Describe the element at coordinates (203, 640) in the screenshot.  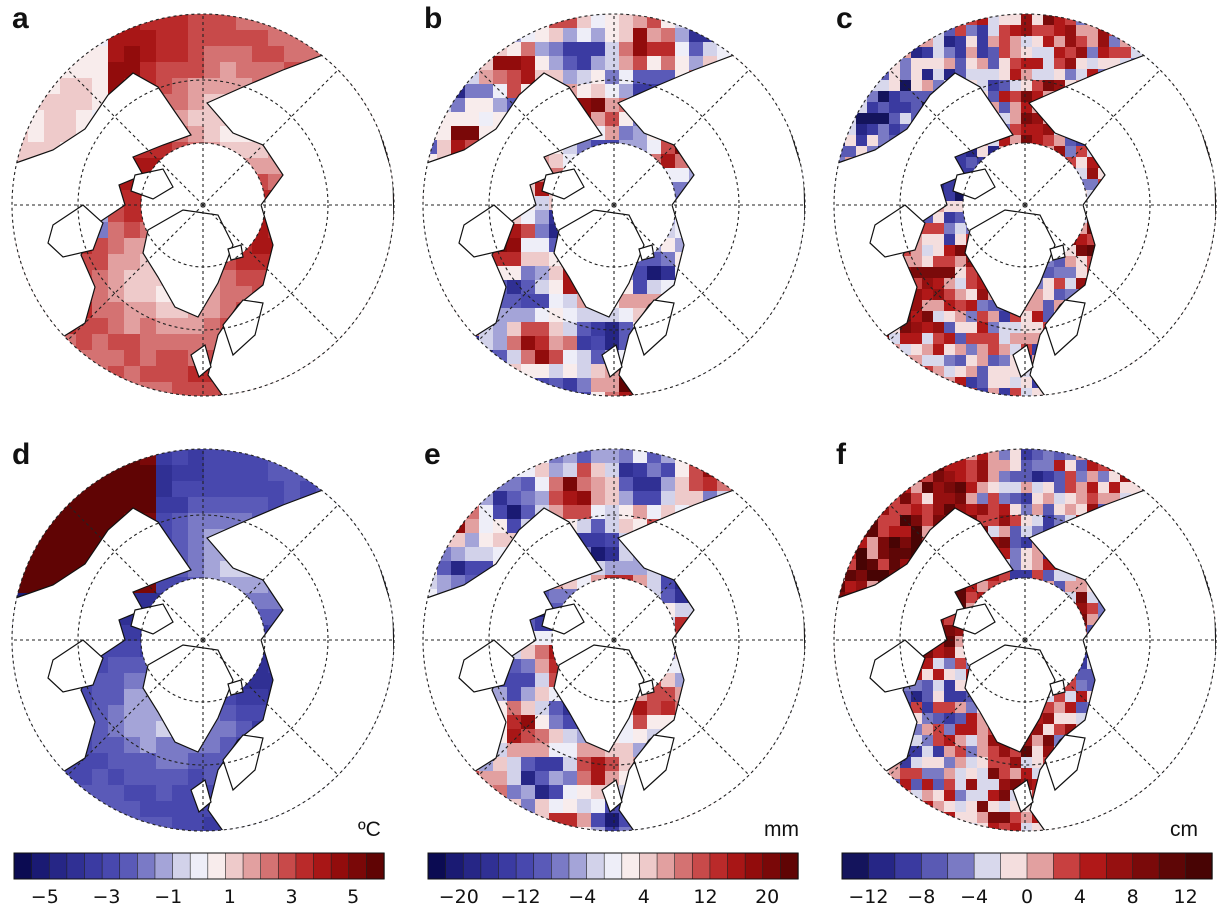
I see `panel-d` at that location.